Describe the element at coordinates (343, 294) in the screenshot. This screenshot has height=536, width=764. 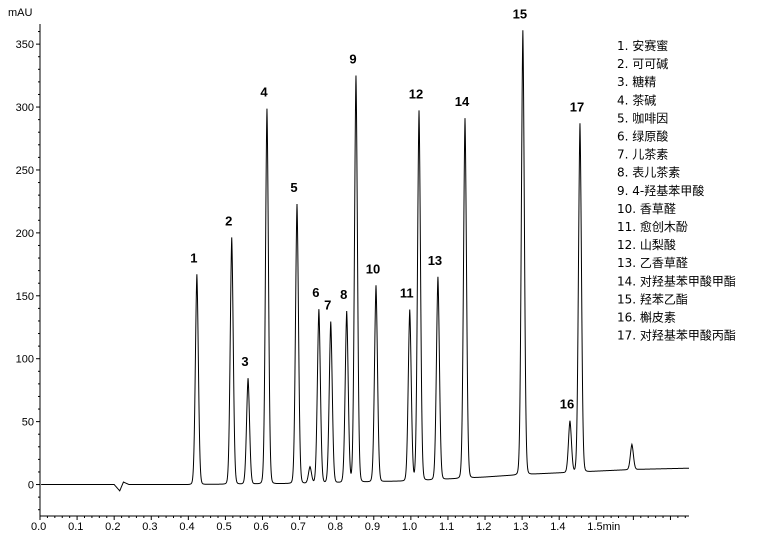
I see `peak-label-8: 8` at that location.